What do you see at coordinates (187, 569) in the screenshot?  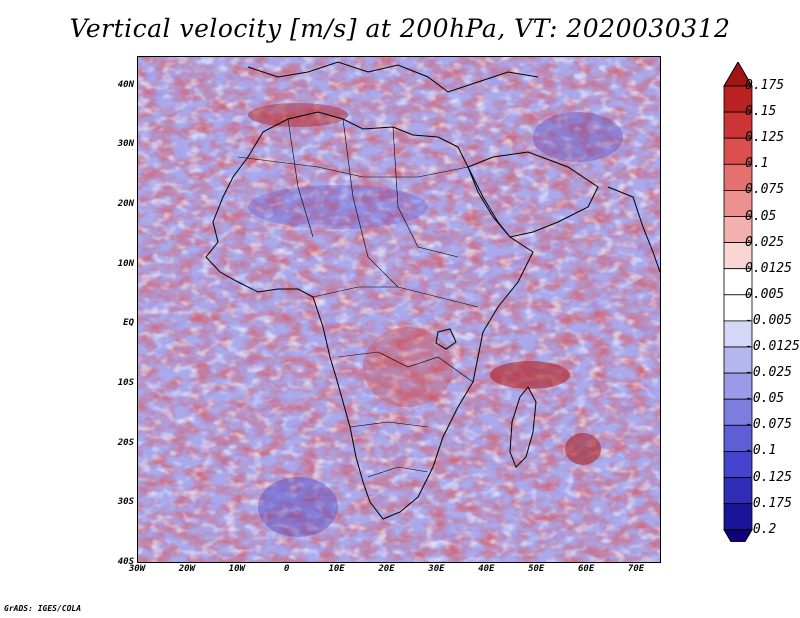 I see `lon-tick-label: 20W` at bounding box center [187, 569].